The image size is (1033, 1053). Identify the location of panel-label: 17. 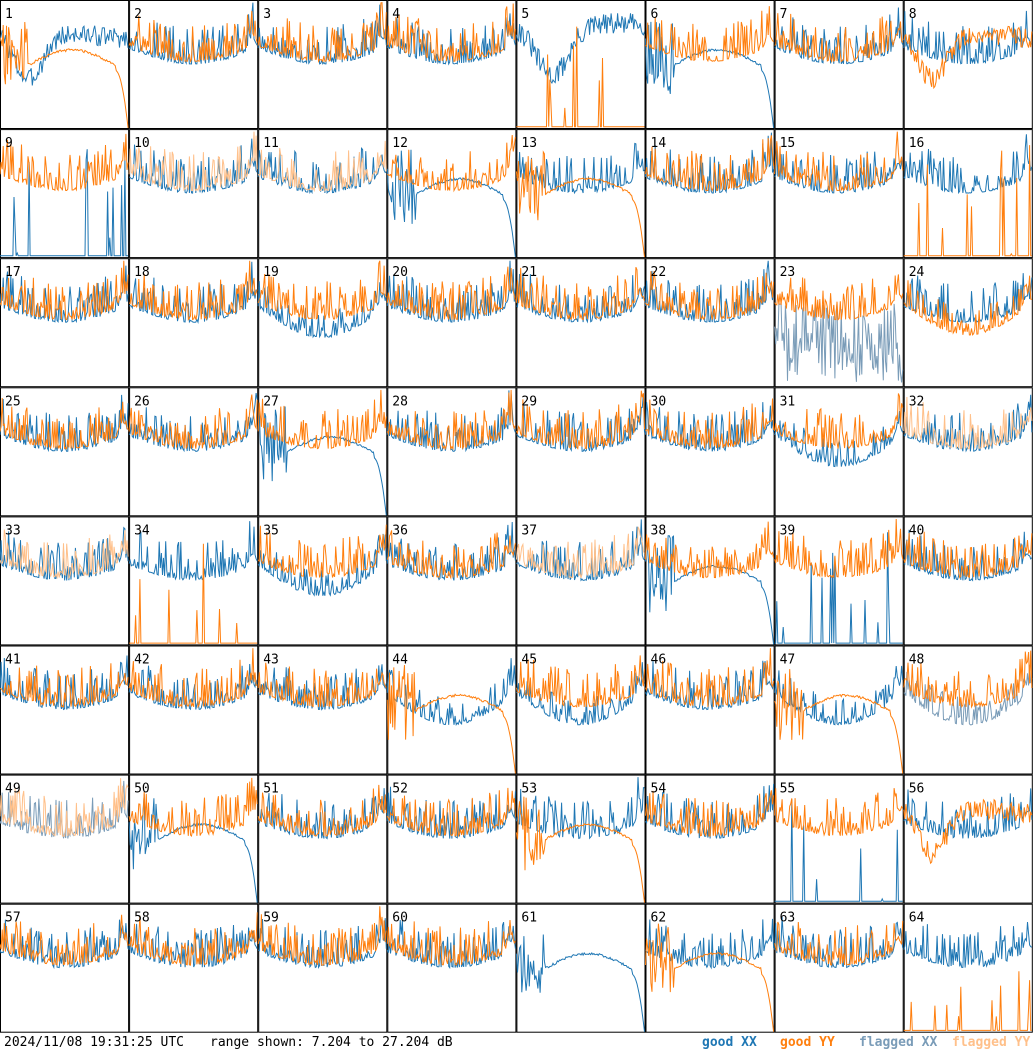
(13, 272).